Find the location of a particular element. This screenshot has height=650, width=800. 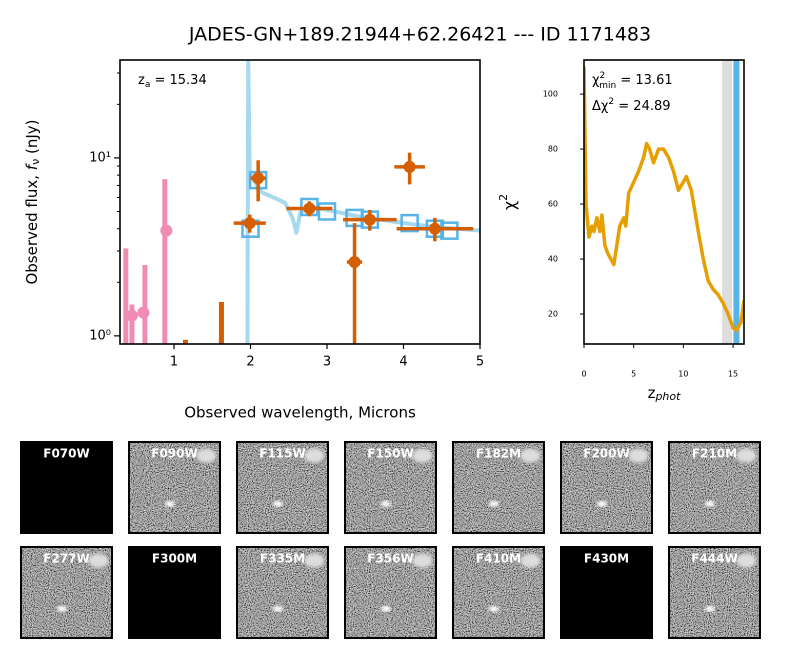

filter-label: F335M is located at coordinates (282, 559).